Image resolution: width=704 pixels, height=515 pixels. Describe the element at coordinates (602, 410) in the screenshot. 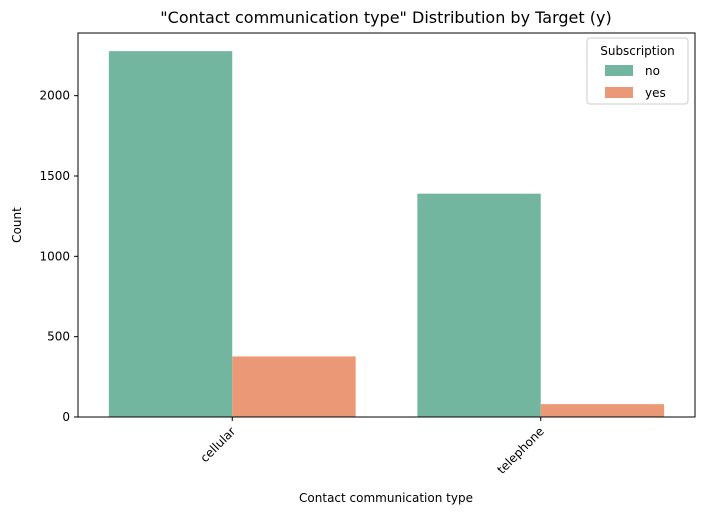

I see `bar-yes-telephone` at that location.